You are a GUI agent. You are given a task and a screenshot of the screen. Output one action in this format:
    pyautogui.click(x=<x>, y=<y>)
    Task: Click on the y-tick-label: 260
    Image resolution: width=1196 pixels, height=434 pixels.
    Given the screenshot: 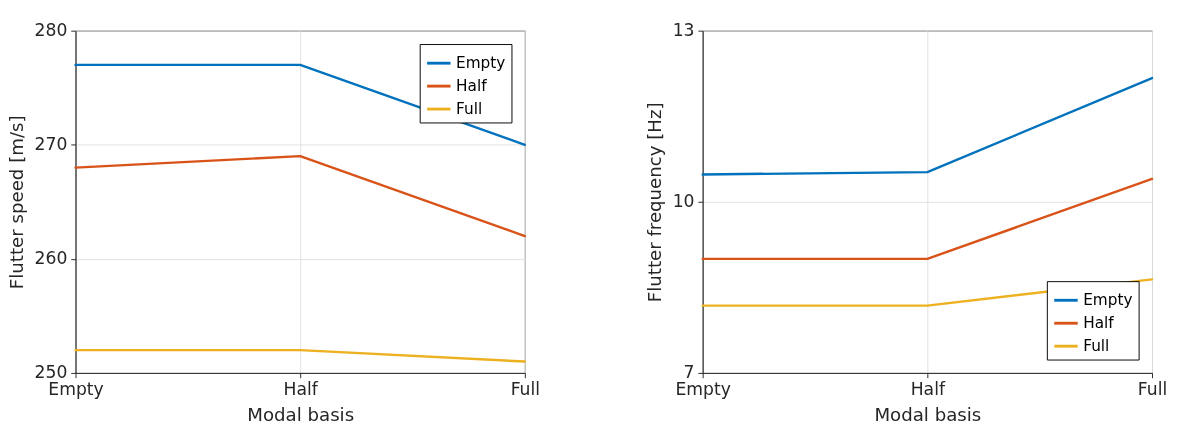 What is the action you would take?
    pyautogui.click(x=51, y=258)
    